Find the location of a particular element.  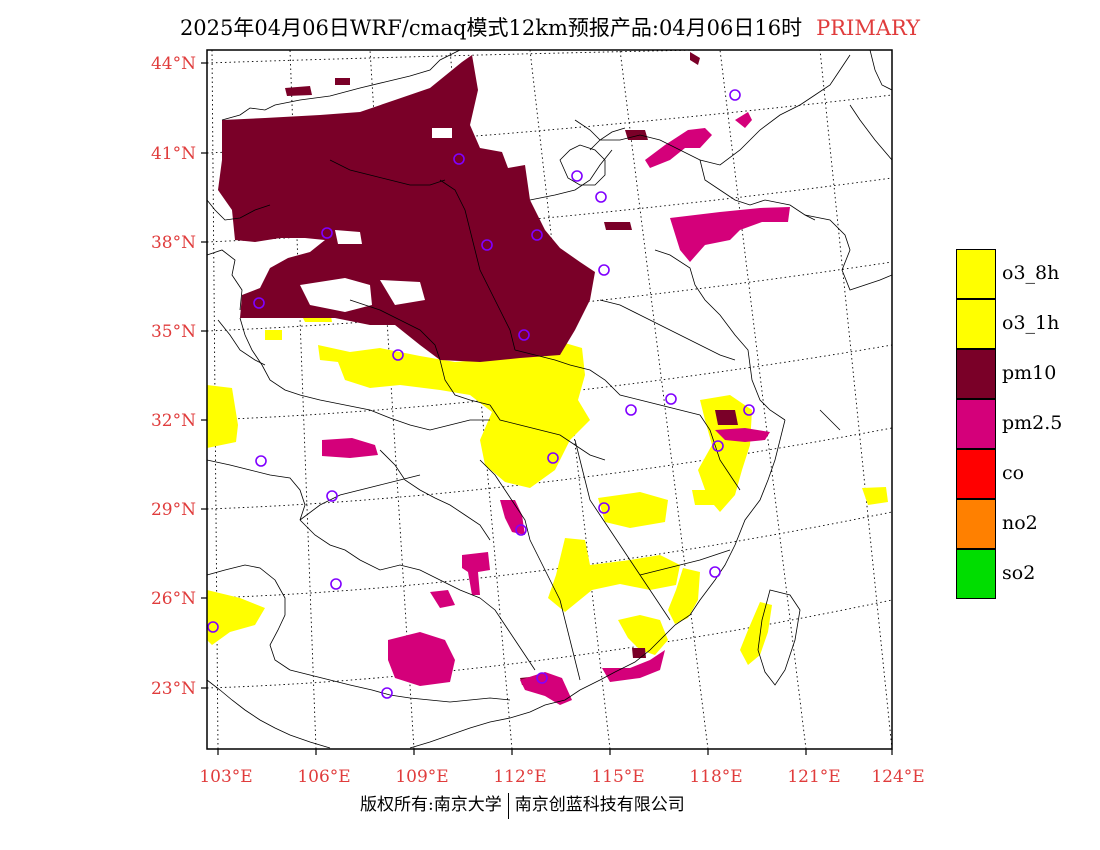

lat-label: 41°N is located at coordinates (173, 154).